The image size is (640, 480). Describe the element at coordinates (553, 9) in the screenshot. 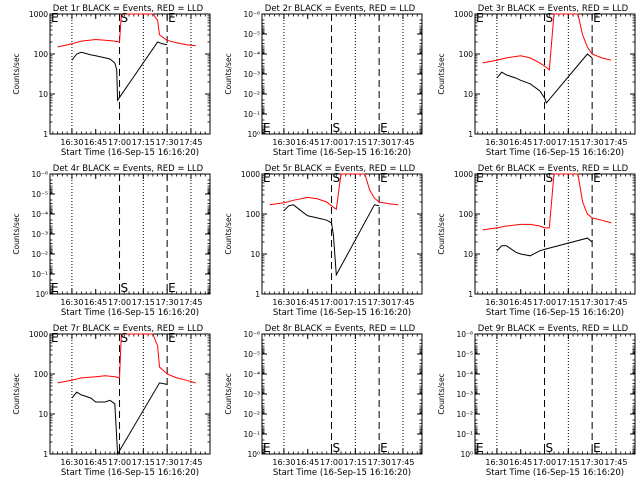

I see `panel-title: Det 3r BLACK = Events, RED = LLD` at that location.